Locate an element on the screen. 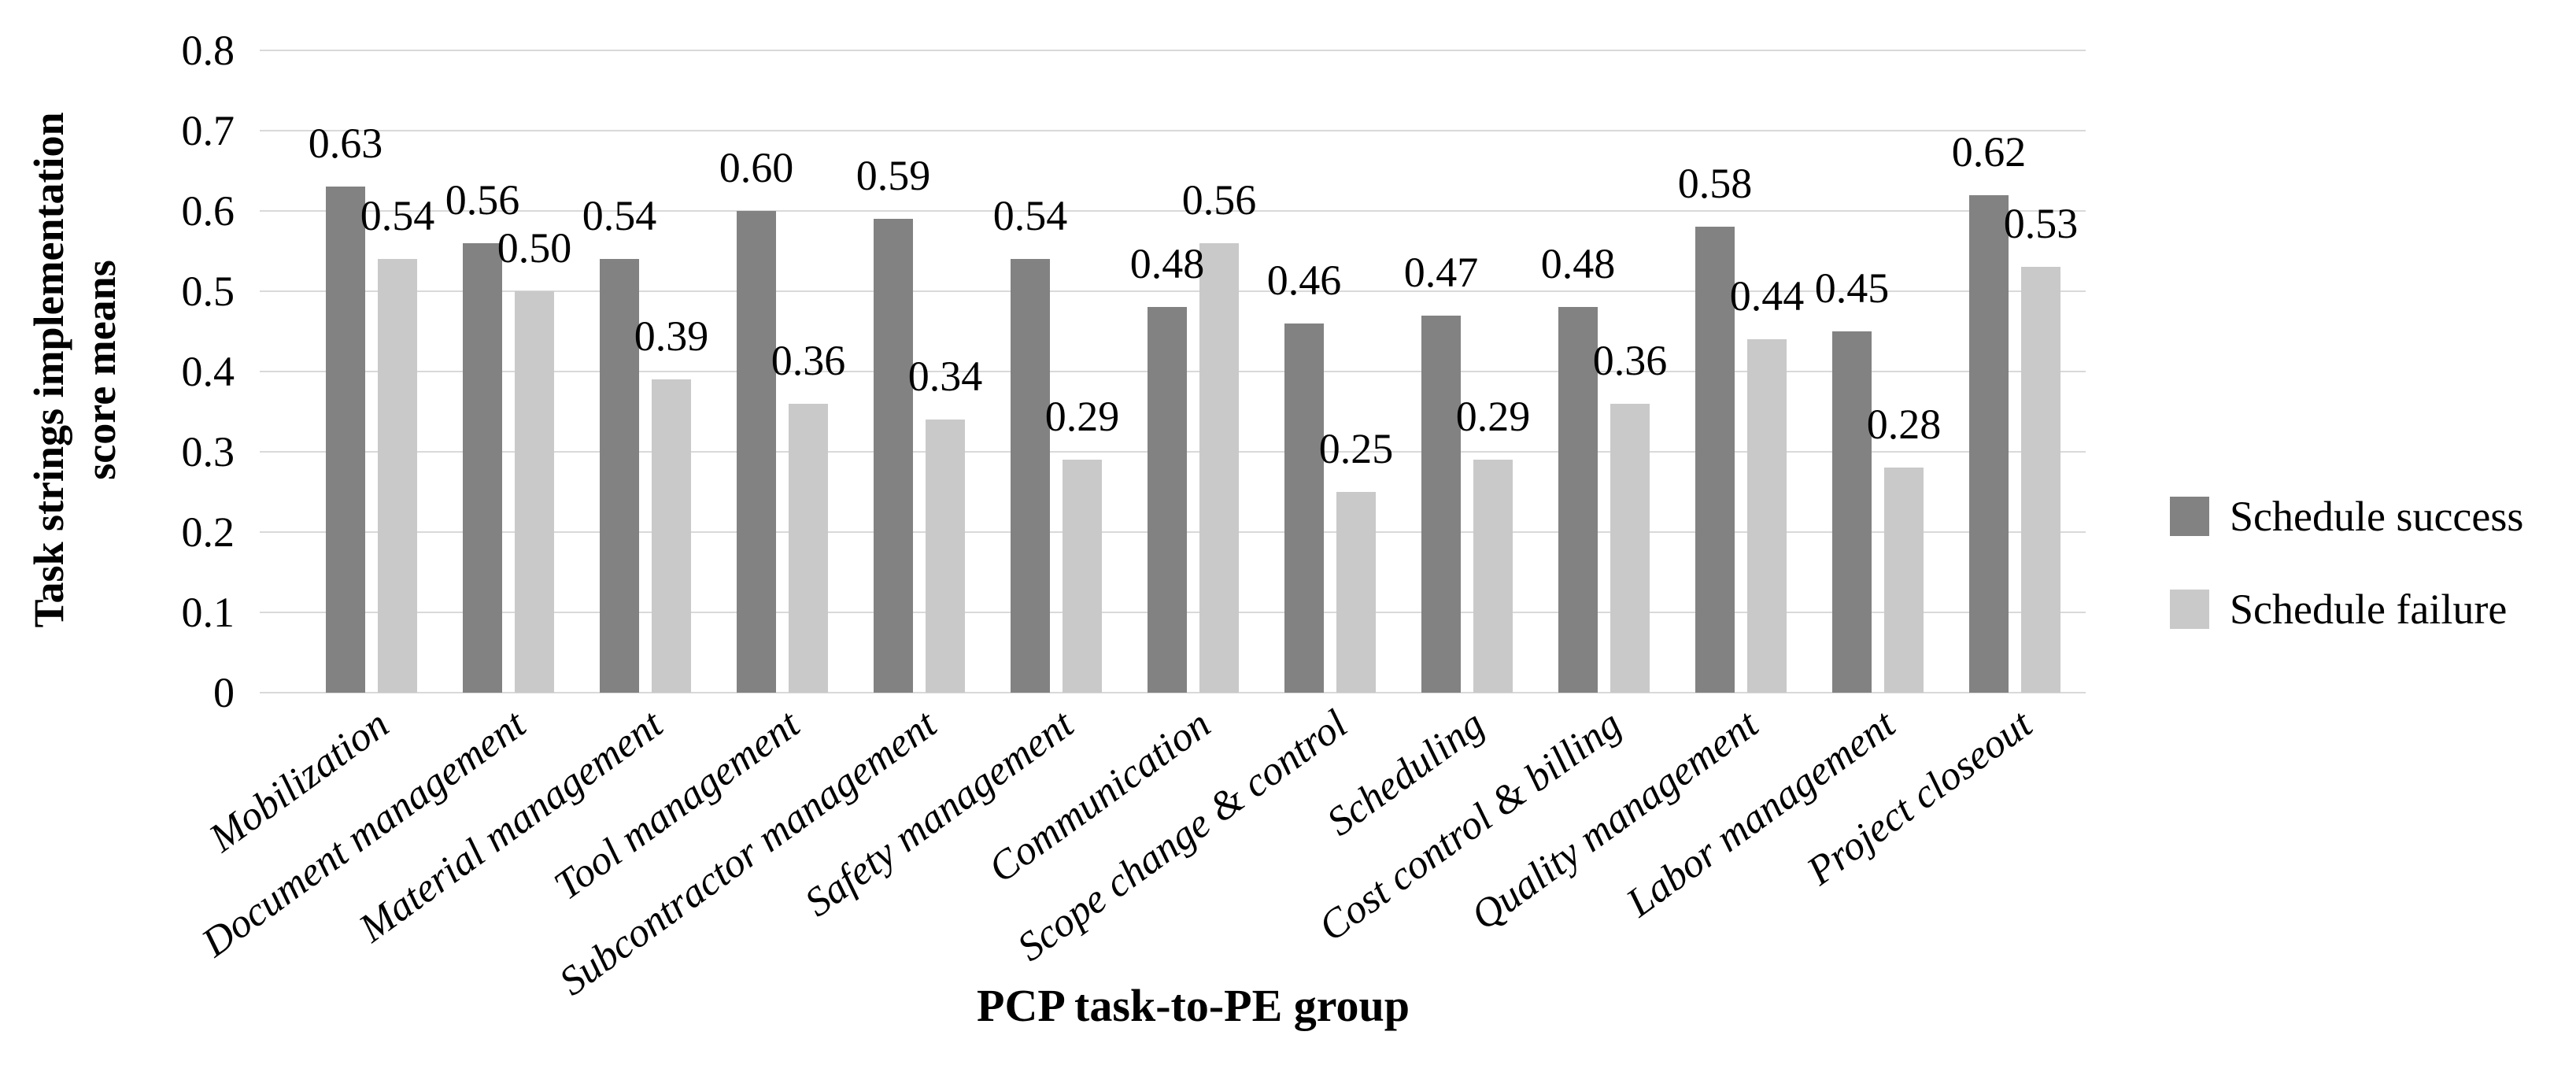 The width and height of the screenshot is (2576, 1087). x-axis-title: PCP task-to-PE group is located at coordinates (1193, 1005).